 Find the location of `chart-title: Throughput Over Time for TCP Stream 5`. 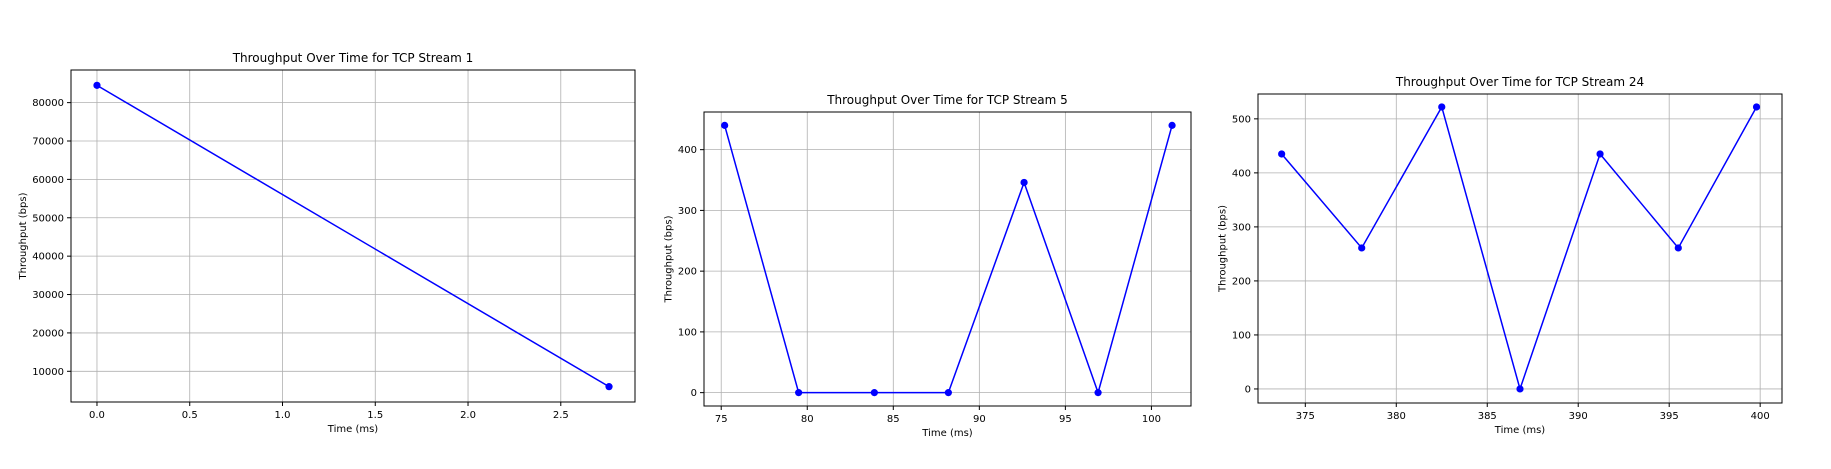

chart-title: Throughput Over Time for TCP Stream 5 is located at coordinates (947, 100).